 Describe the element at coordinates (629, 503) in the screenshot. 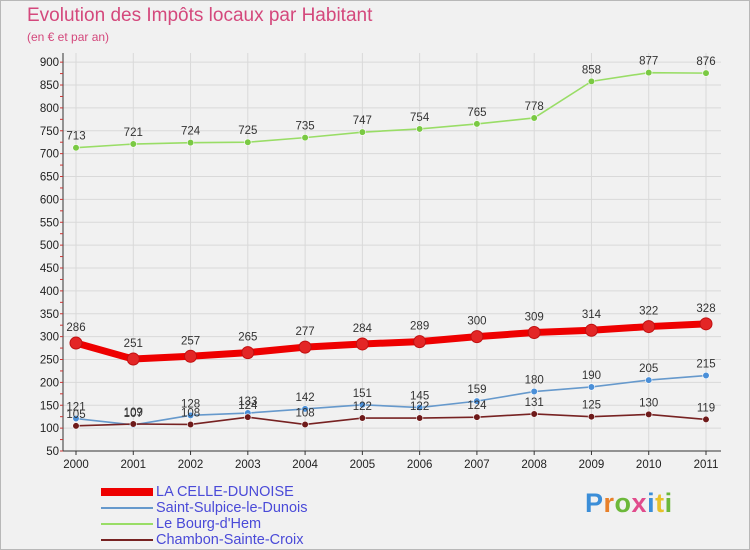

I see `brand-logo: Proxiti` at that location.